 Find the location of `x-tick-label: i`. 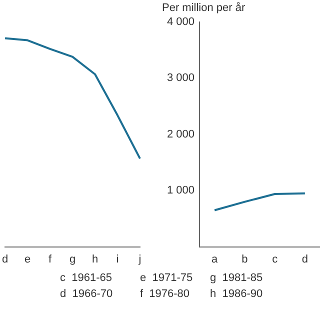

x-tick-label: i is located at coordinates (117, 259).